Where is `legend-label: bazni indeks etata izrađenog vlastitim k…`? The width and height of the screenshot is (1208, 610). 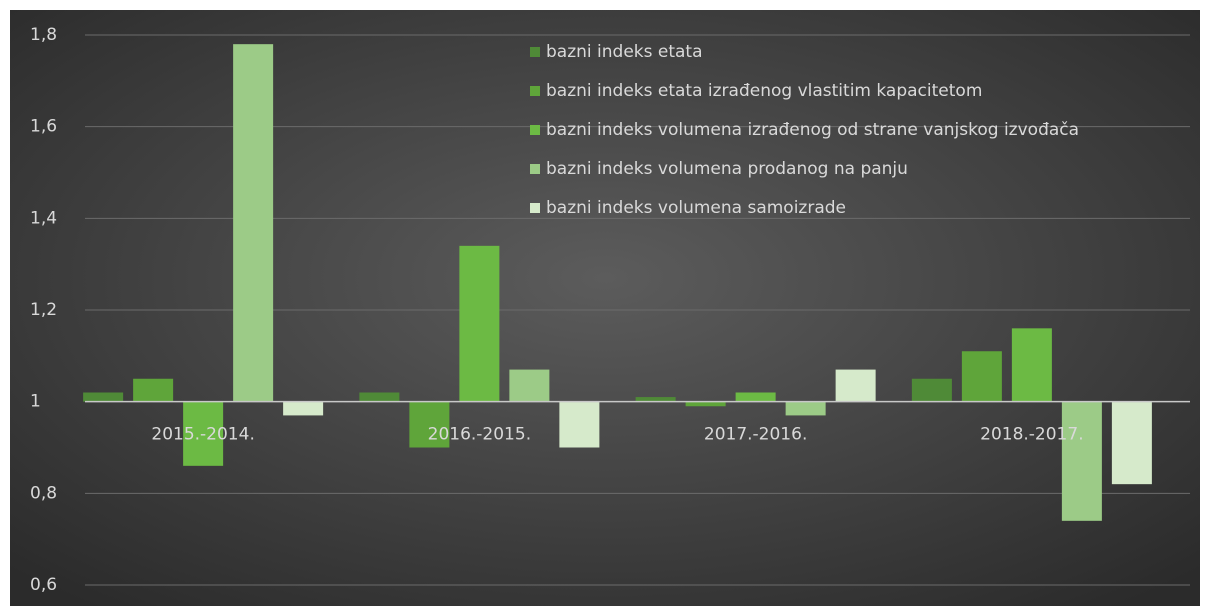 legend-label: bazni indeks etata izrađenog vlastitim k… is located at coordinates (764, 91).